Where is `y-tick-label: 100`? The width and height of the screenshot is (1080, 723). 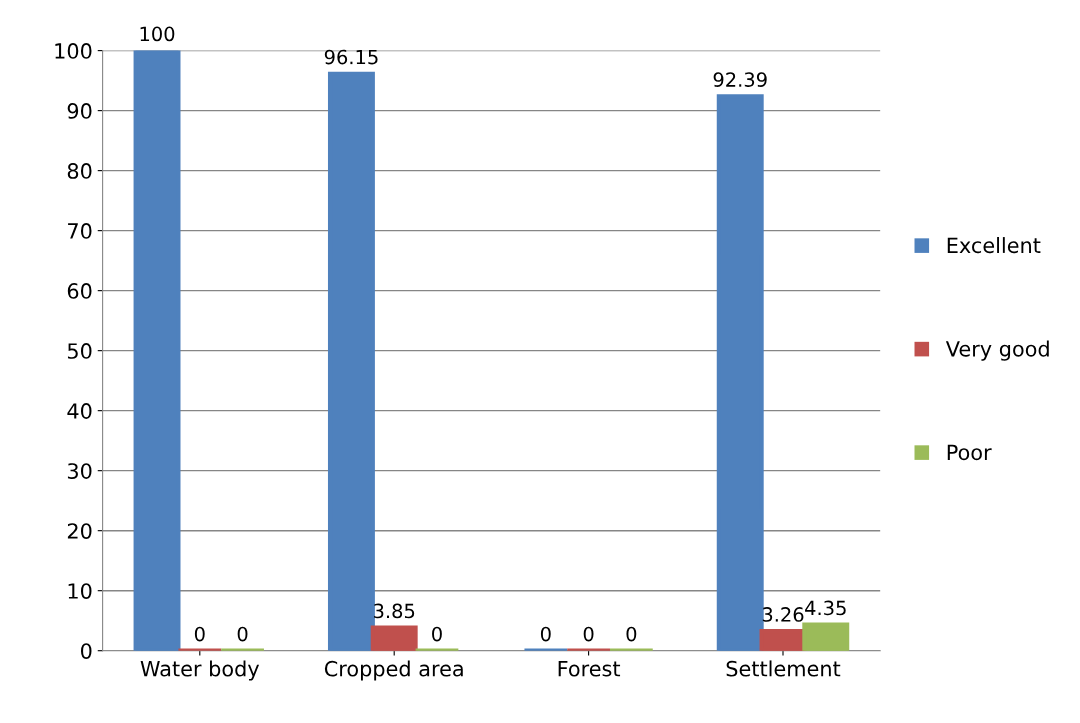 y-tick-label: 100 is located at coordinates (73, 51).